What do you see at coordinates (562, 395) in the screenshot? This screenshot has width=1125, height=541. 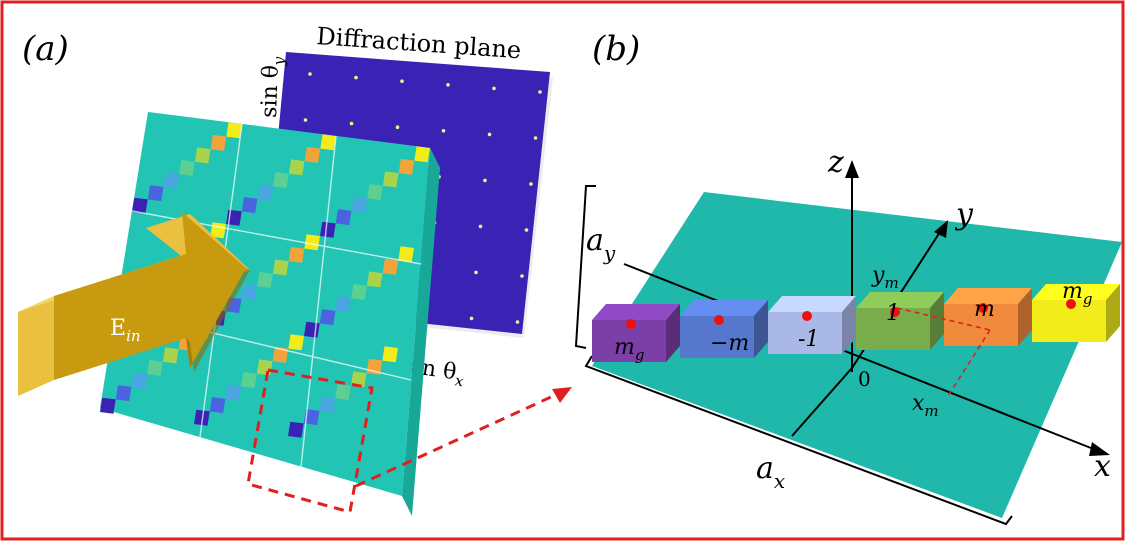 I see `zoom-arrowhead` at bounding box center [562, 395].